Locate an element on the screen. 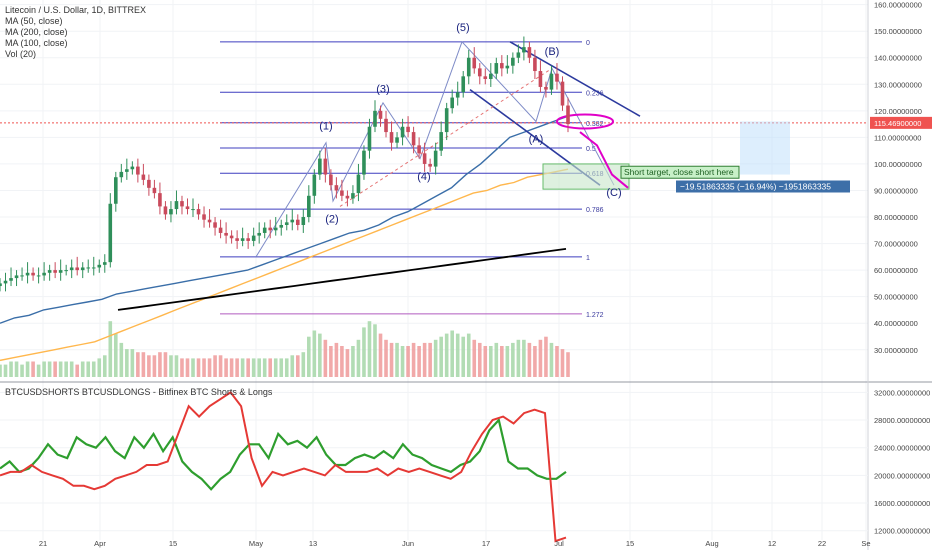 The image size is (932, 550). target-note-box is located at coordinates (680, 172).